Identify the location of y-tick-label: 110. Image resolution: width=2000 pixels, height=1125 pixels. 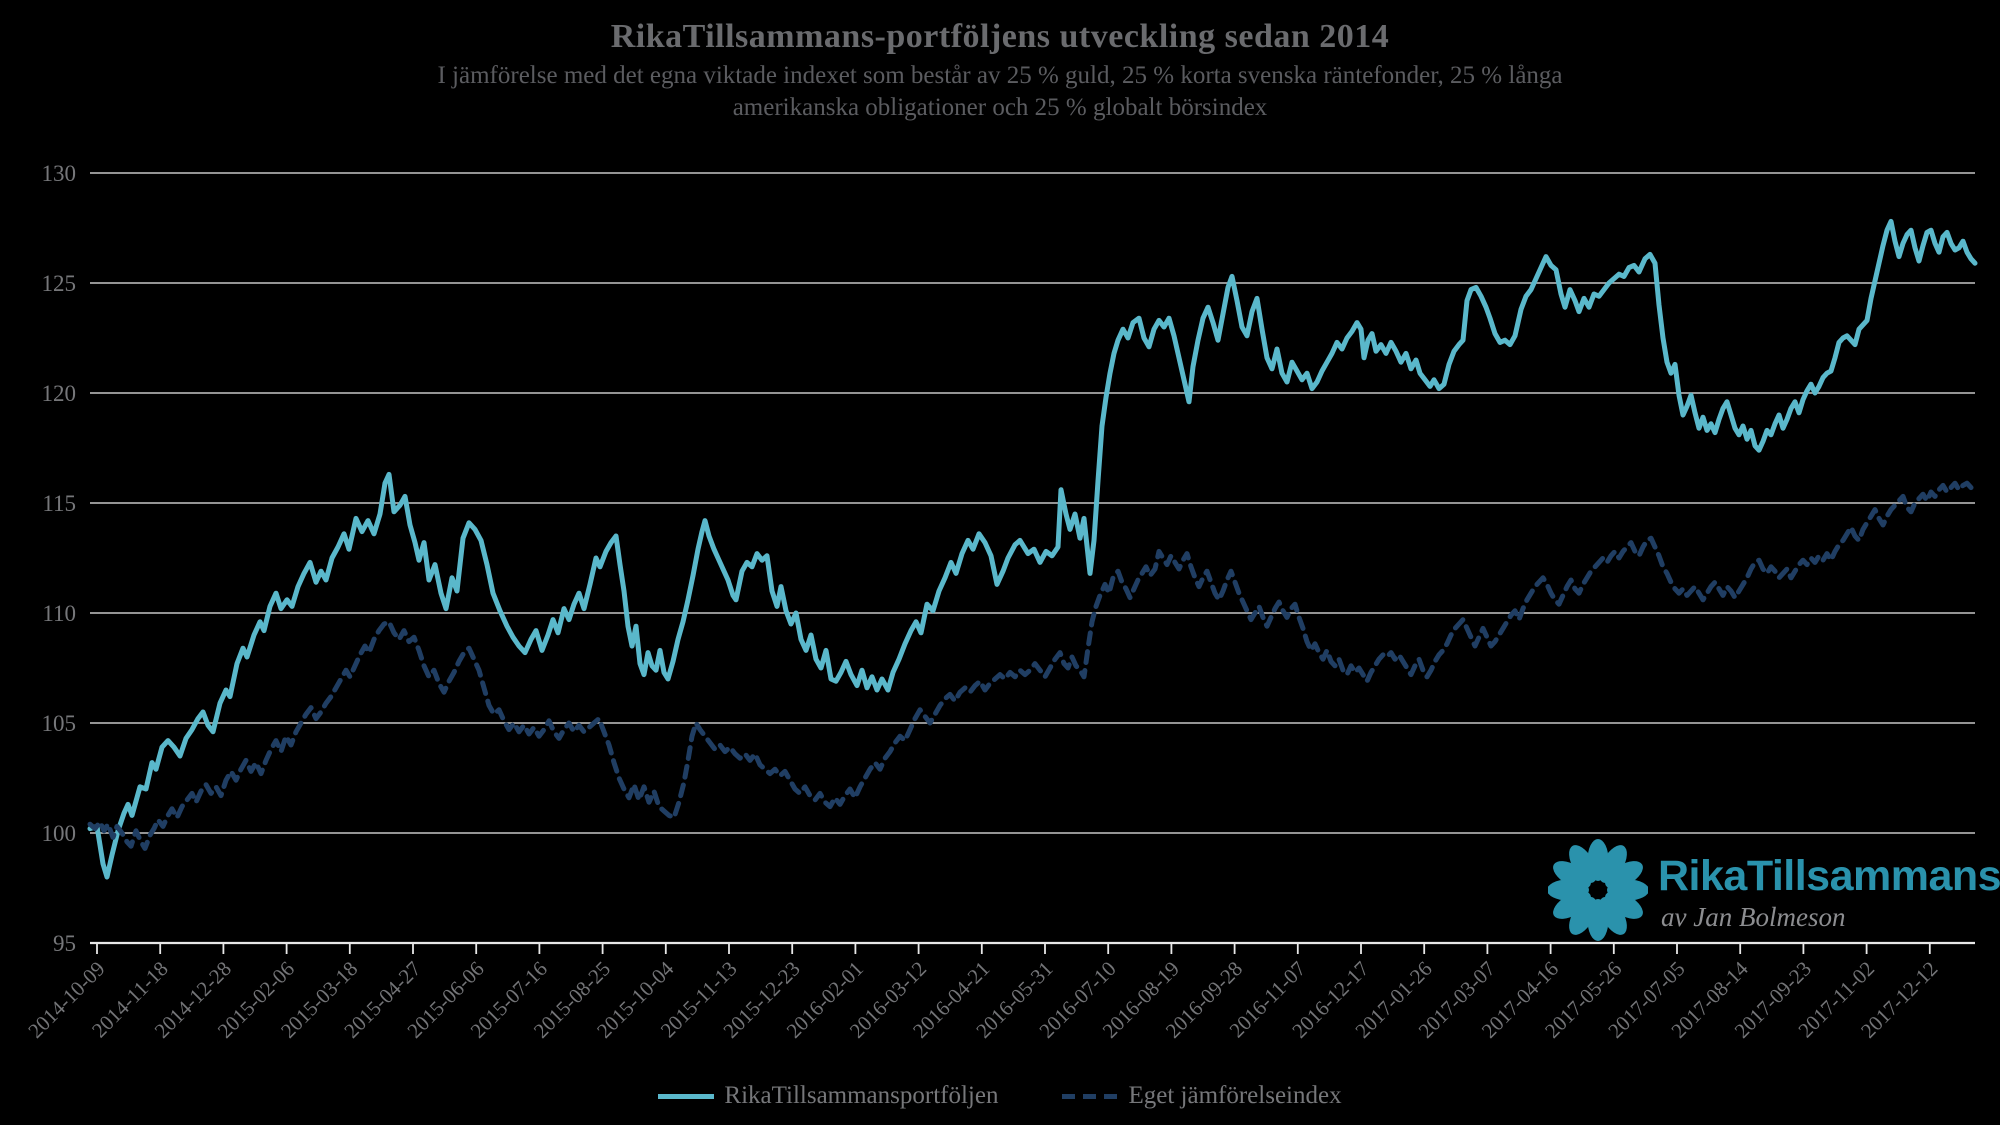
(59, 613).